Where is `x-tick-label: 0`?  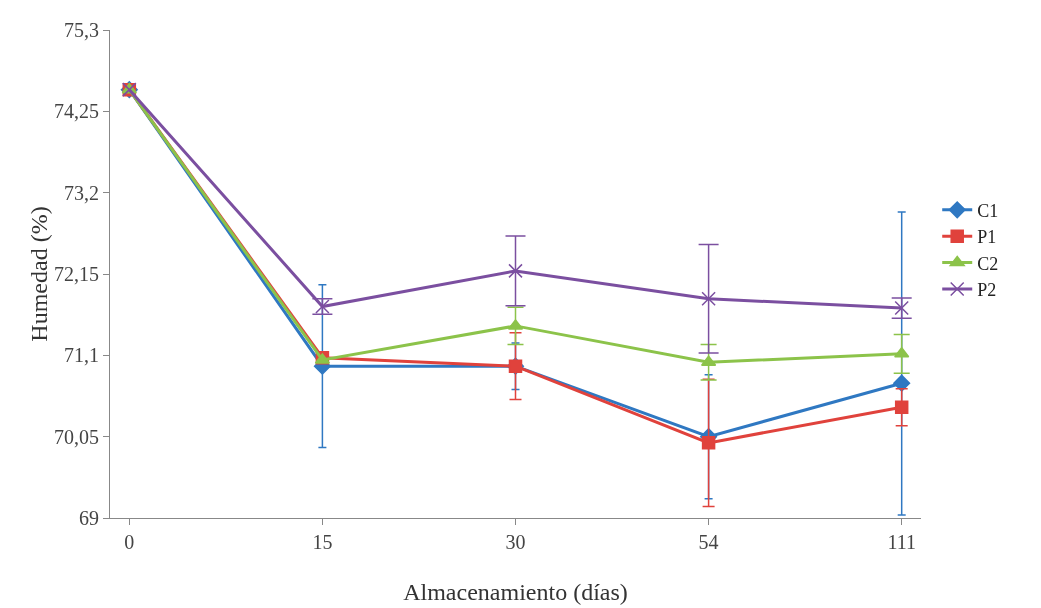
x-tick-label: 0 is located at coordinates (129, 542).